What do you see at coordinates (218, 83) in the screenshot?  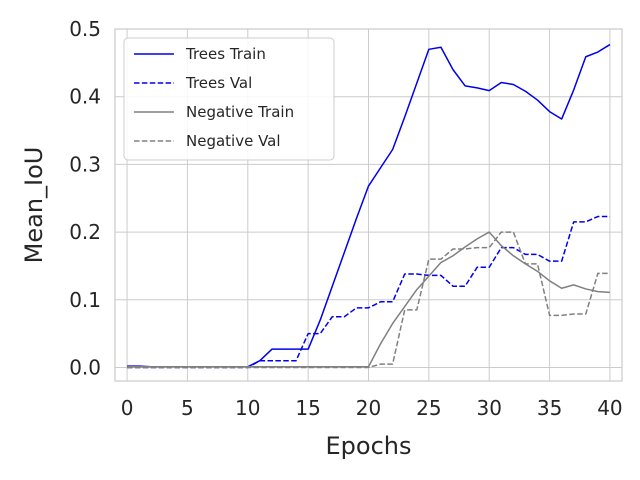 I see `legend-label: Trees Val` at bounding box center [218, 83].